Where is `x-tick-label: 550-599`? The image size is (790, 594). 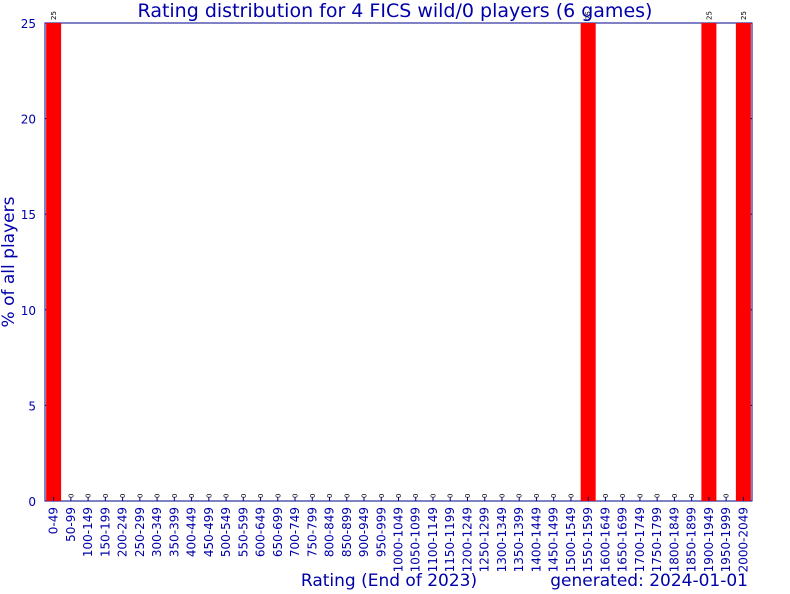
x-tick-label: 550-599 is located at coordinates (243, 532).